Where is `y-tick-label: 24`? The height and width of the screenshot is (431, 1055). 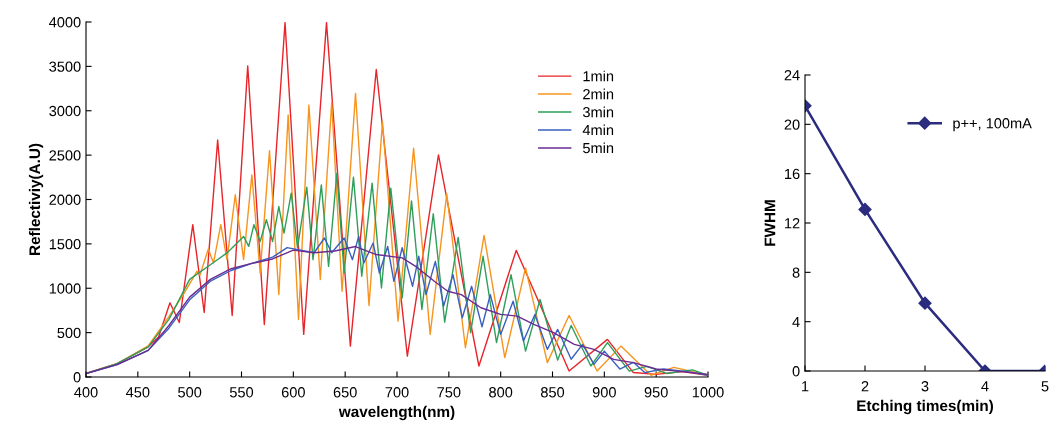
y-tick-label: 24 is located at coordinates (792, 75).